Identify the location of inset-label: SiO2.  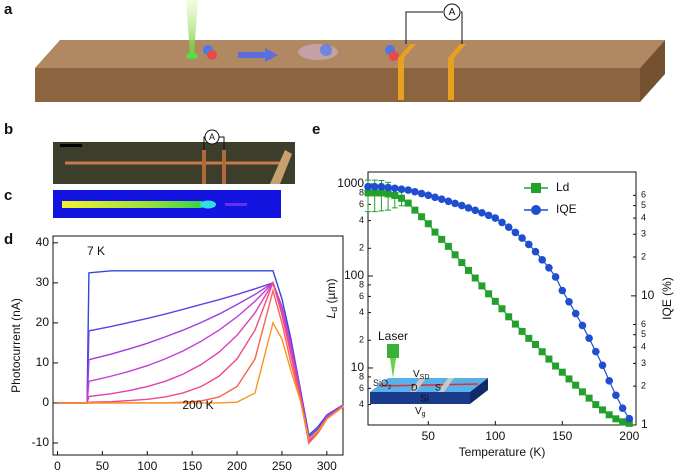
(382, 384).